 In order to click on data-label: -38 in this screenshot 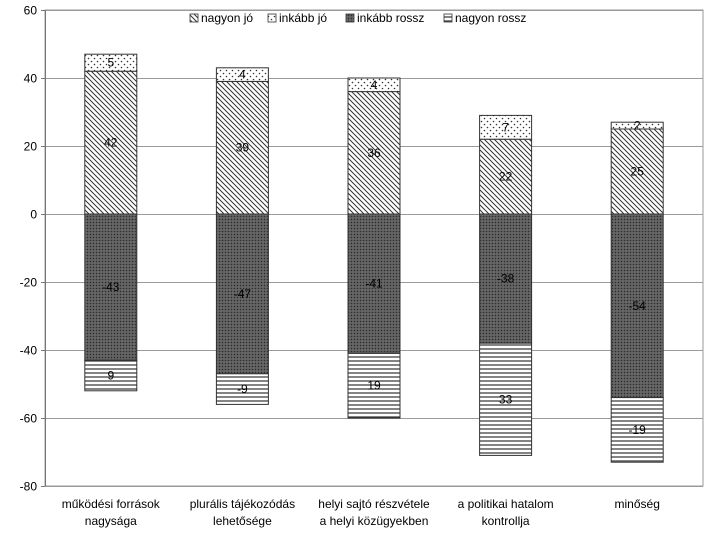, I will do `click(506, 279)`.